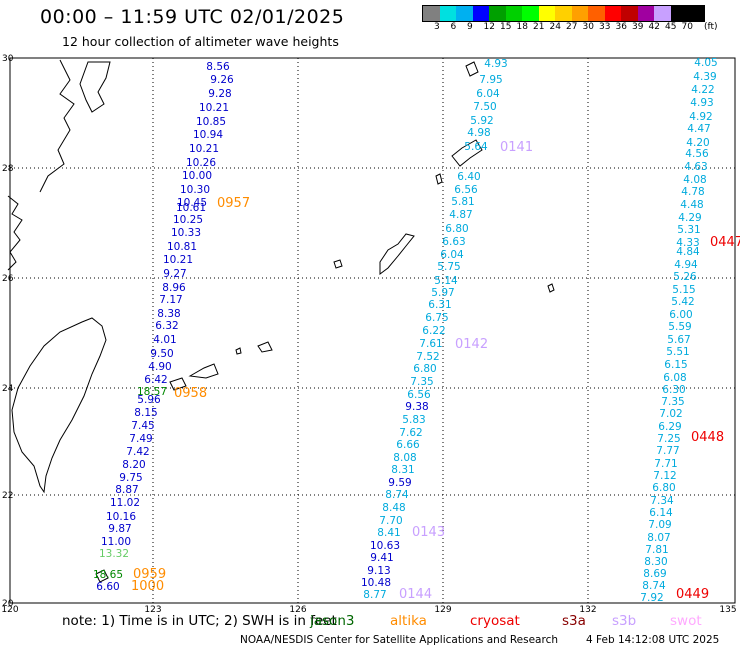  I want to click on wave-height-value: 7.95, so click(490, 80).